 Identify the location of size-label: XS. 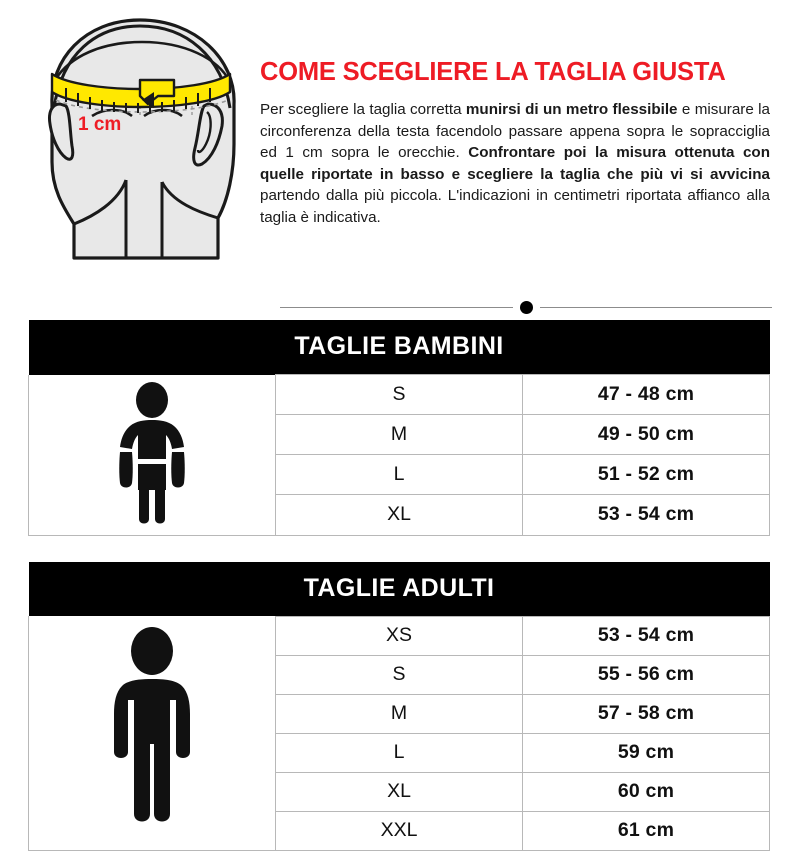
(399, 635).